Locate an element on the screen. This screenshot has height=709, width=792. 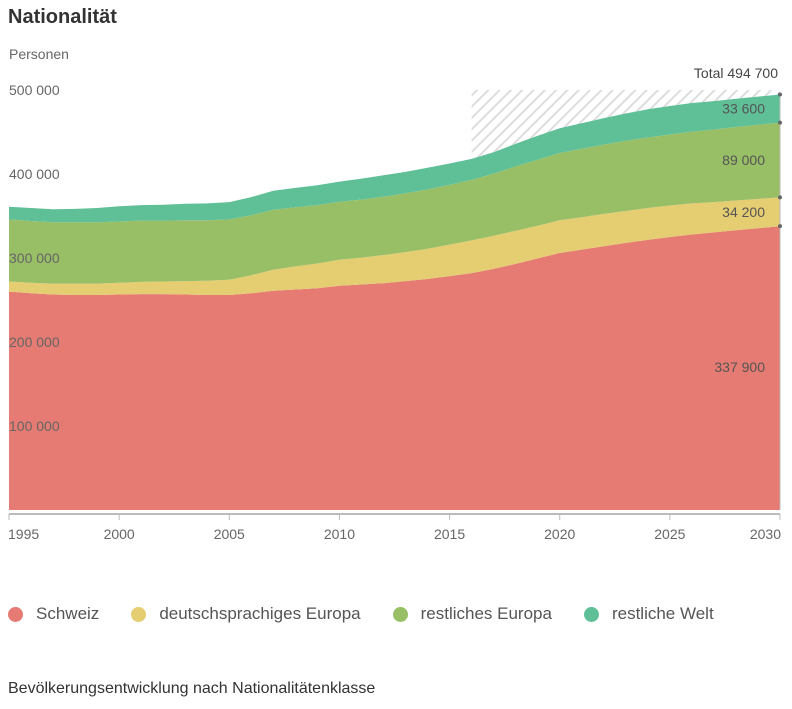
x-tick-label: 2020 is located at coordinates (559, 534).